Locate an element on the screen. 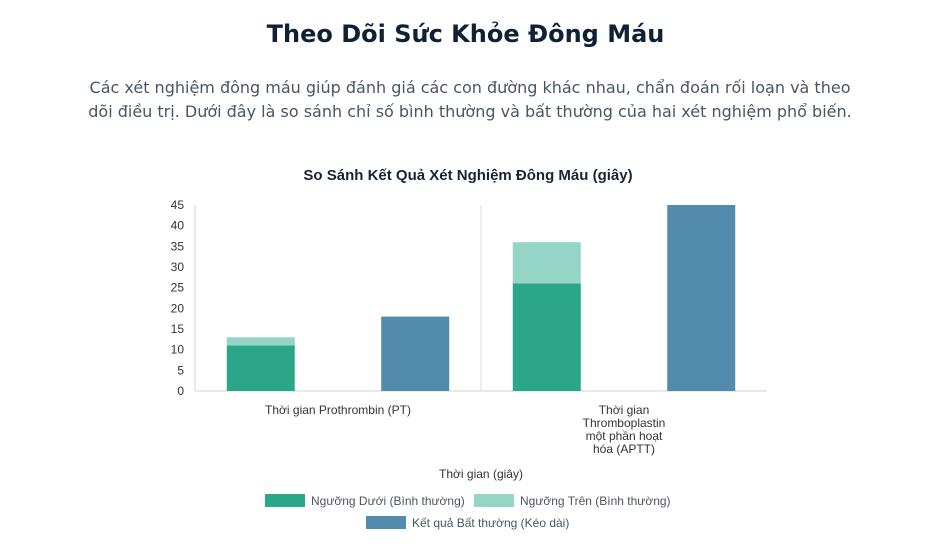 The width and height of the screenshot is (931, 551). y-tick-label: 45 is located at coordinates (178, 205).